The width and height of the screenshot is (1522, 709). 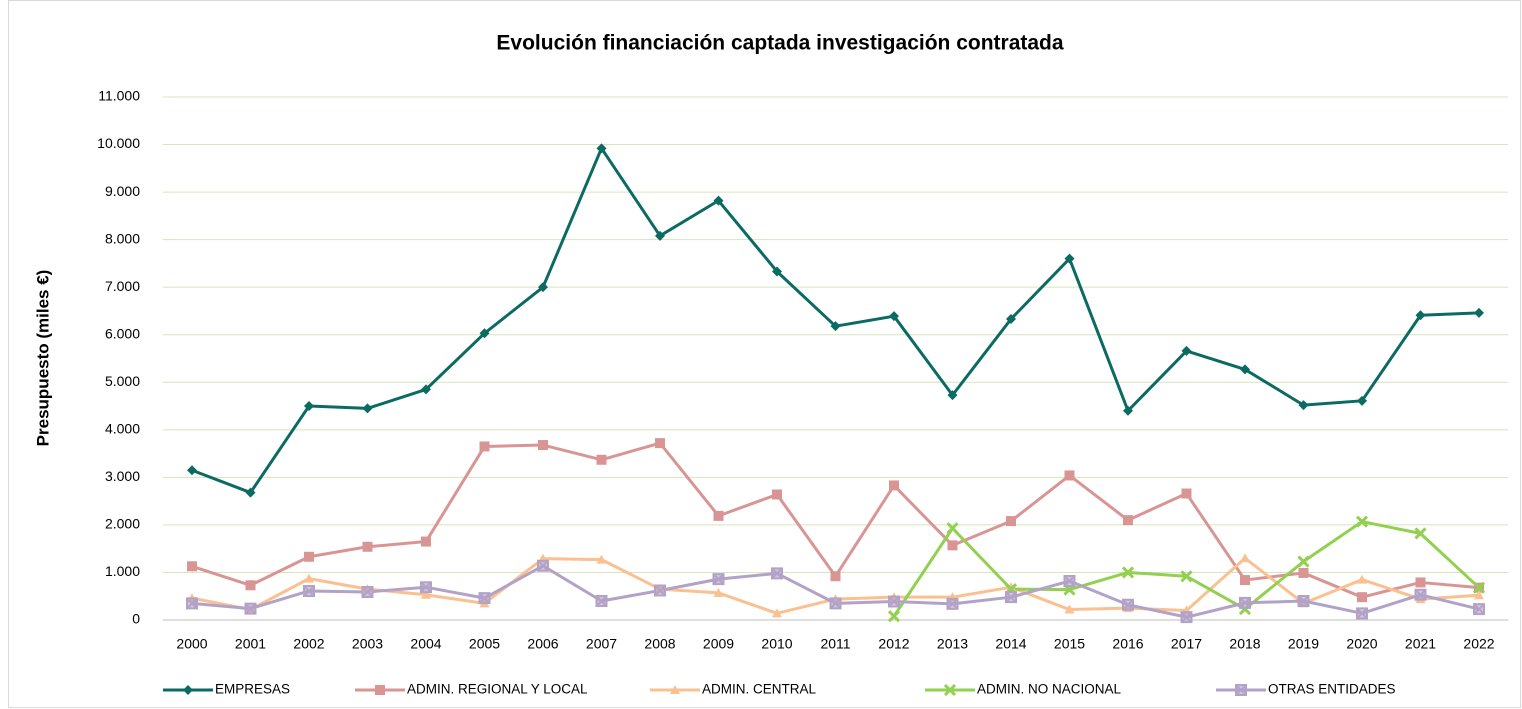 What do you see at coordinates (659, 644) in the screenshot?
I see `x-tick-label: 2008` at bounding box center [659, 644].